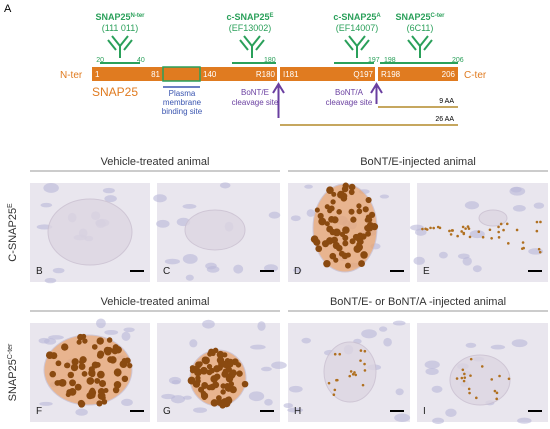 This screenshot has width=550, height=429. Describe the element at coordinates (493, 218) in the screenshot. I see `tissue` at that location.